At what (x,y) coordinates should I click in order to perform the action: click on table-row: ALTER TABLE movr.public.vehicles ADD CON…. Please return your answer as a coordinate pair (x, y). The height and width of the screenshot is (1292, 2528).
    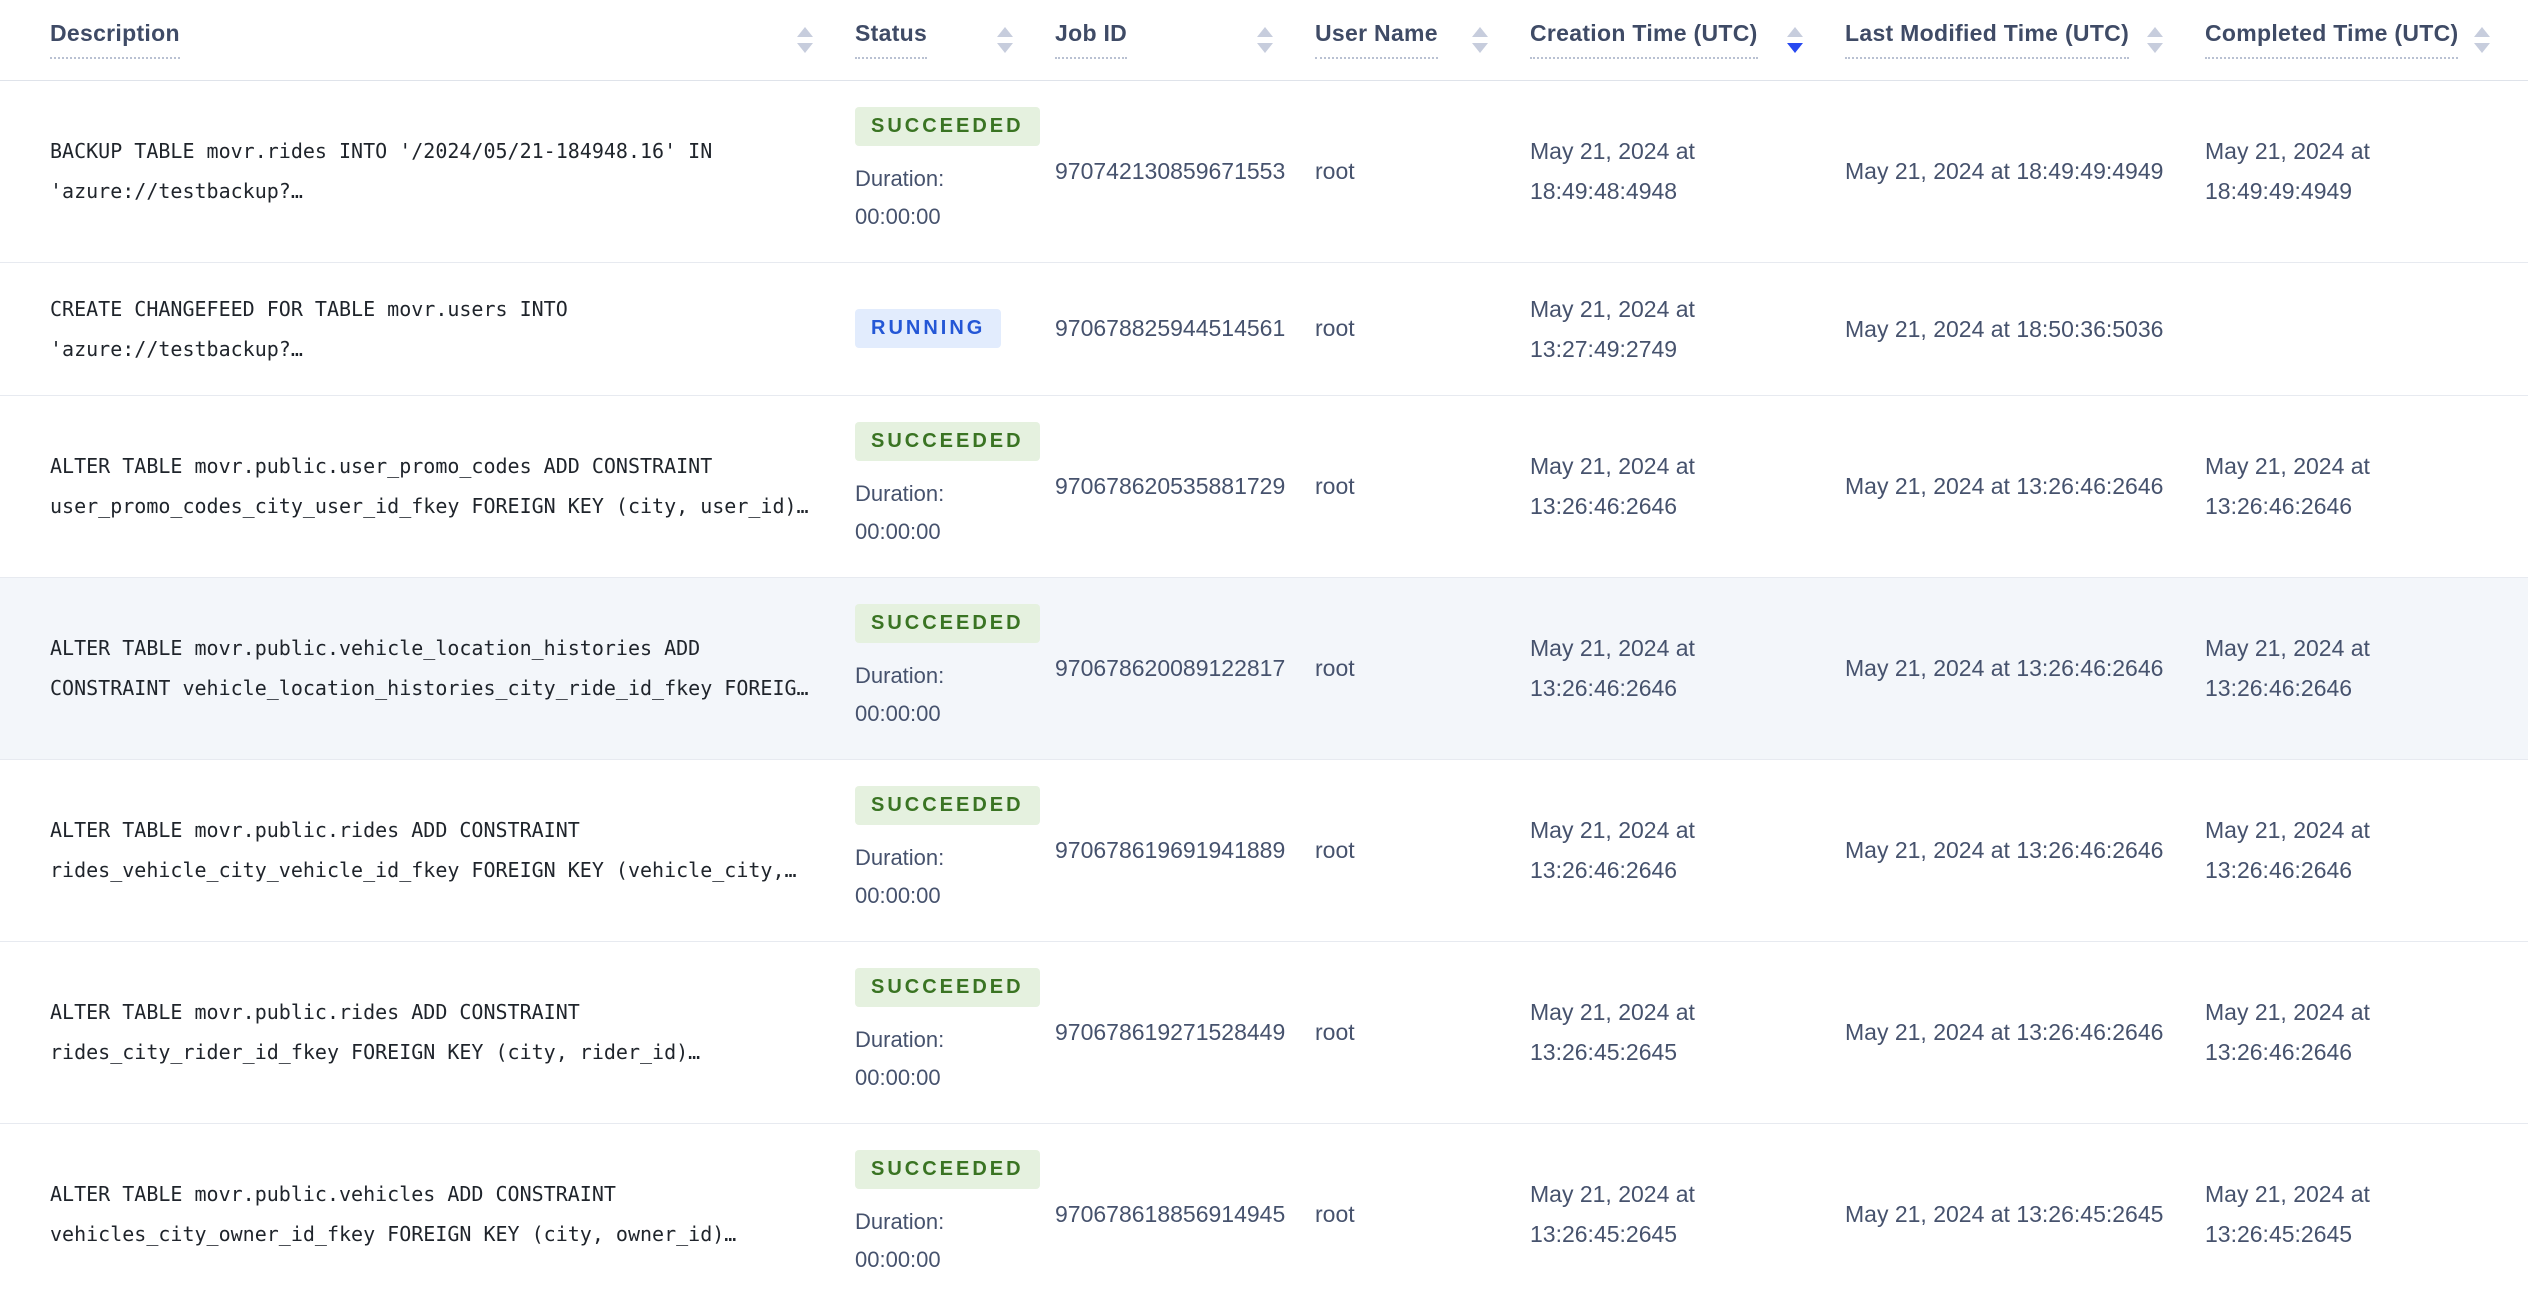
    Looking at the image, I should click on (1264, 1207).